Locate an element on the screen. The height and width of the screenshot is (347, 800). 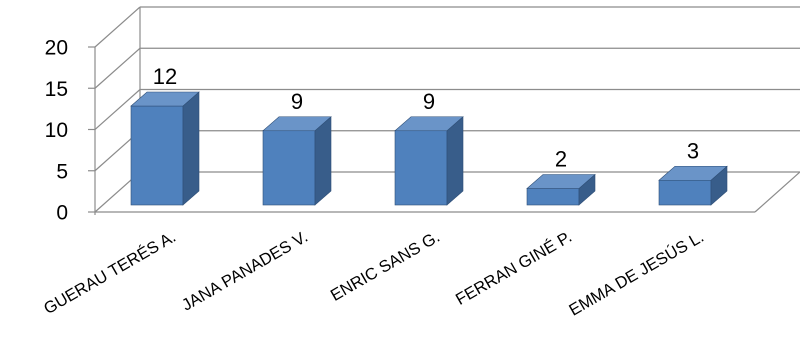
data-label-5: 3 is located at coordinates (693, 150).